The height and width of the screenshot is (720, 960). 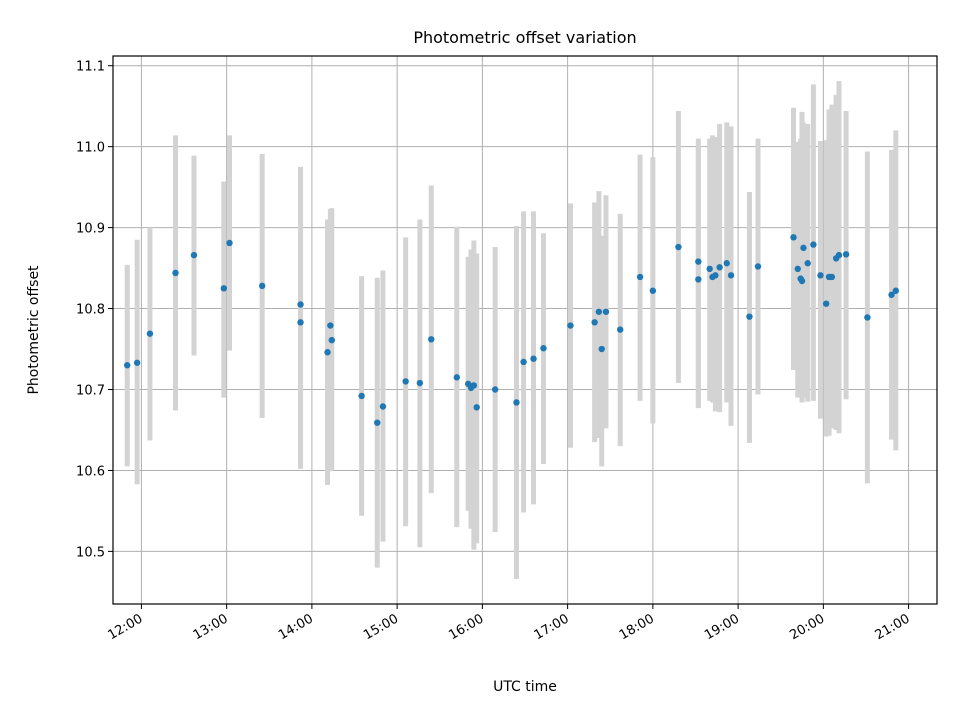 What do you see at coordinates (296, 627) in the screenshot?
I see `x-tick-label: 14:00` at bounding box center [296, 627].